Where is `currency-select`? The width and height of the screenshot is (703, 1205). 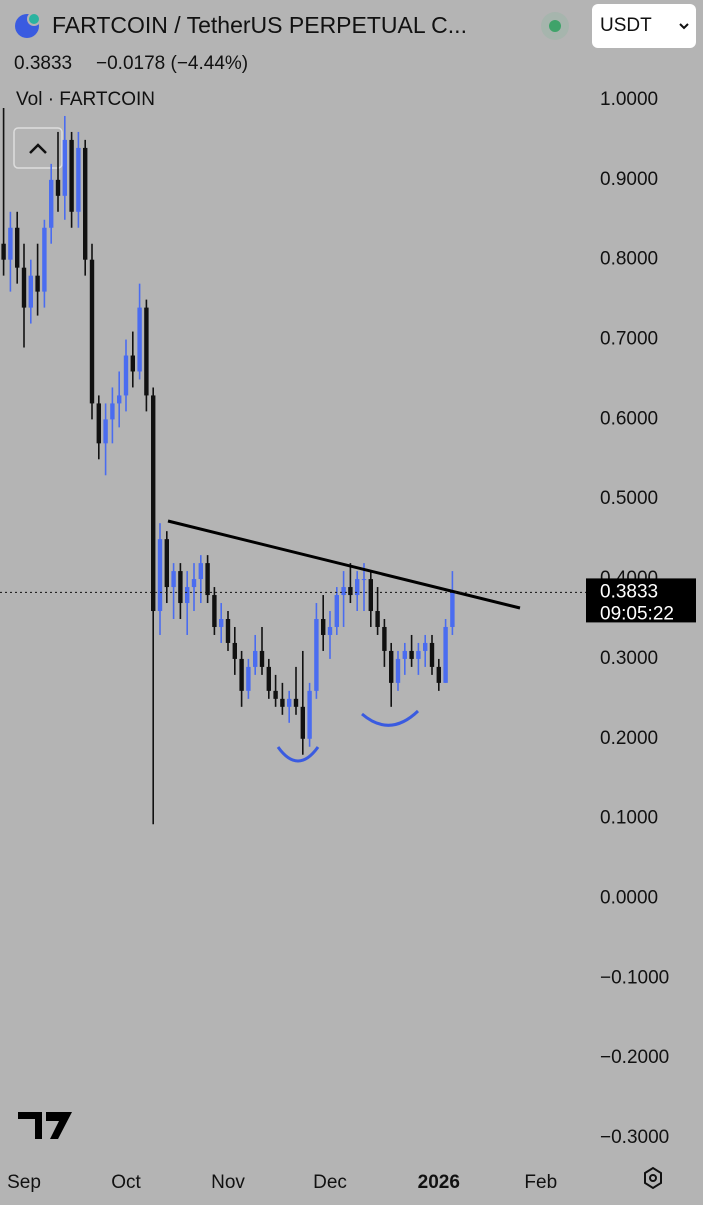
currency-select is located at coordinates (644, 26).